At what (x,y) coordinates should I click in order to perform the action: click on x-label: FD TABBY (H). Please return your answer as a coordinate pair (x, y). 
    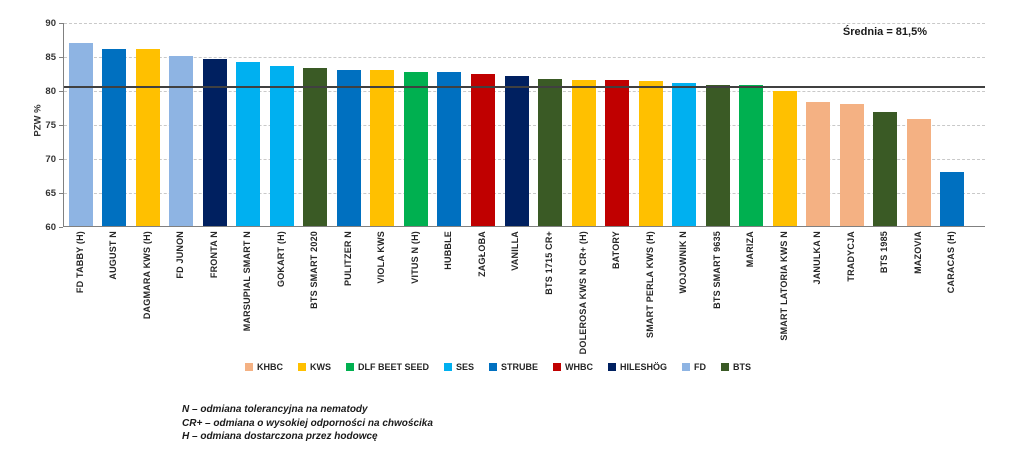
    Looking at the image, I should click on (79, 262).